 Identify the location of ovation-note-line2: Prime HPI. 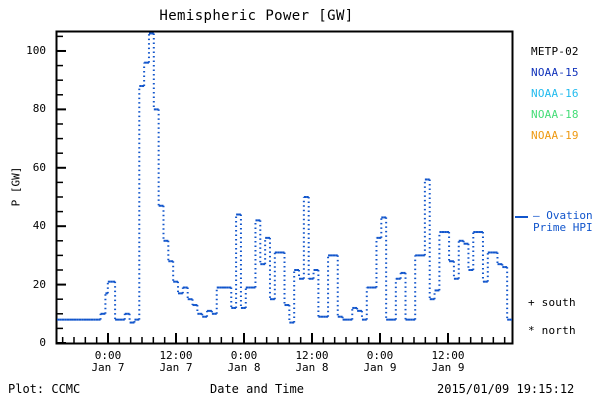
(563, 227).